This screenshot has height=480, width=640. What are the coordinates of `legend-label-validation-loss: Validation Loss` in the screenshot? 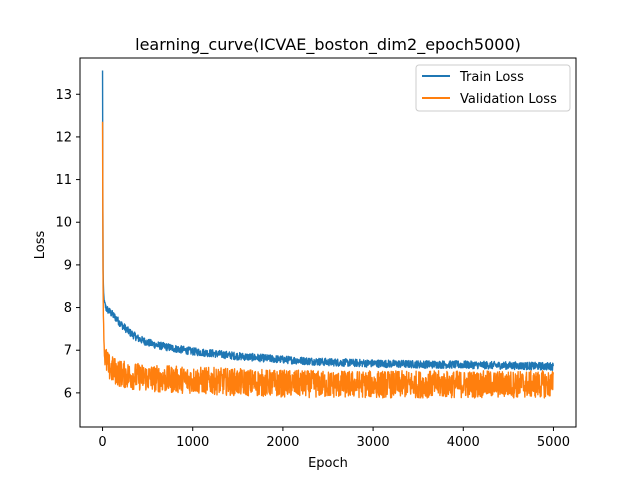 It's located at (508, 99).